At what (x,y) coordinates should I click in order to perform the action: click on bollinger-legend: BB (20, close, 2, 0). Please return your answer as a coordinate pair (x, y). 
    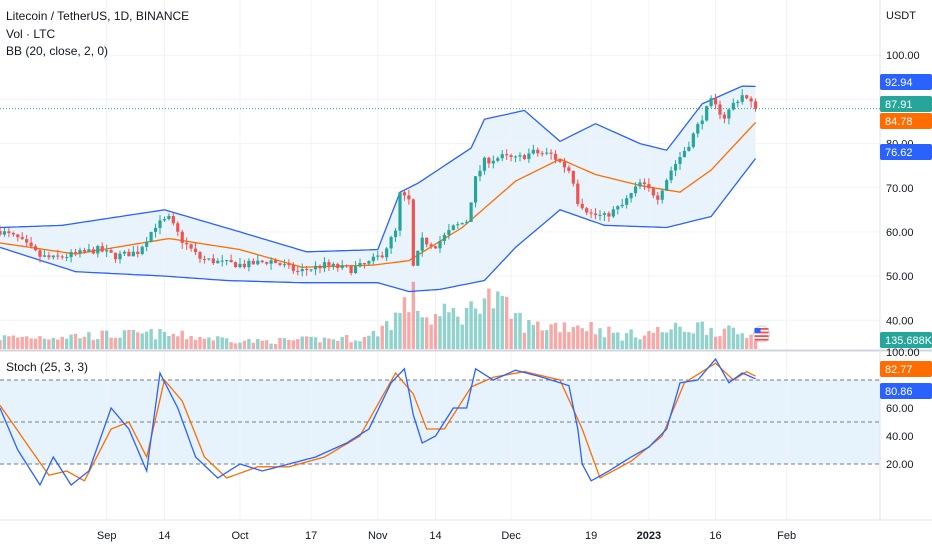
    Looking at the image, I should click on (57, 51).